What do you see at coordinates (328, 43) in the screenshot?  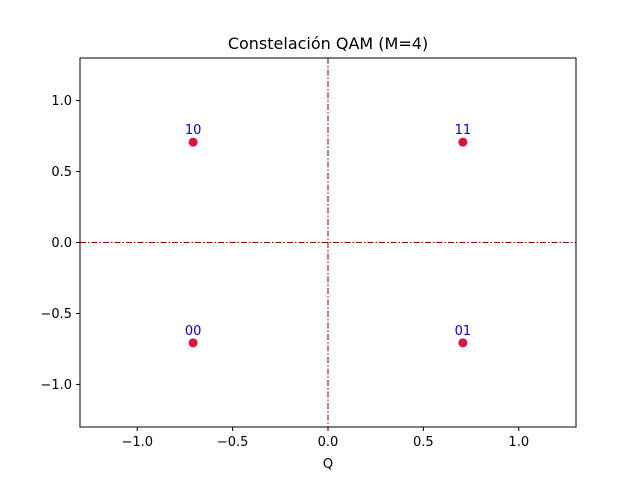 I see `chart-title: Constelación QAM (M=4)` at bounding box center [328, 43].